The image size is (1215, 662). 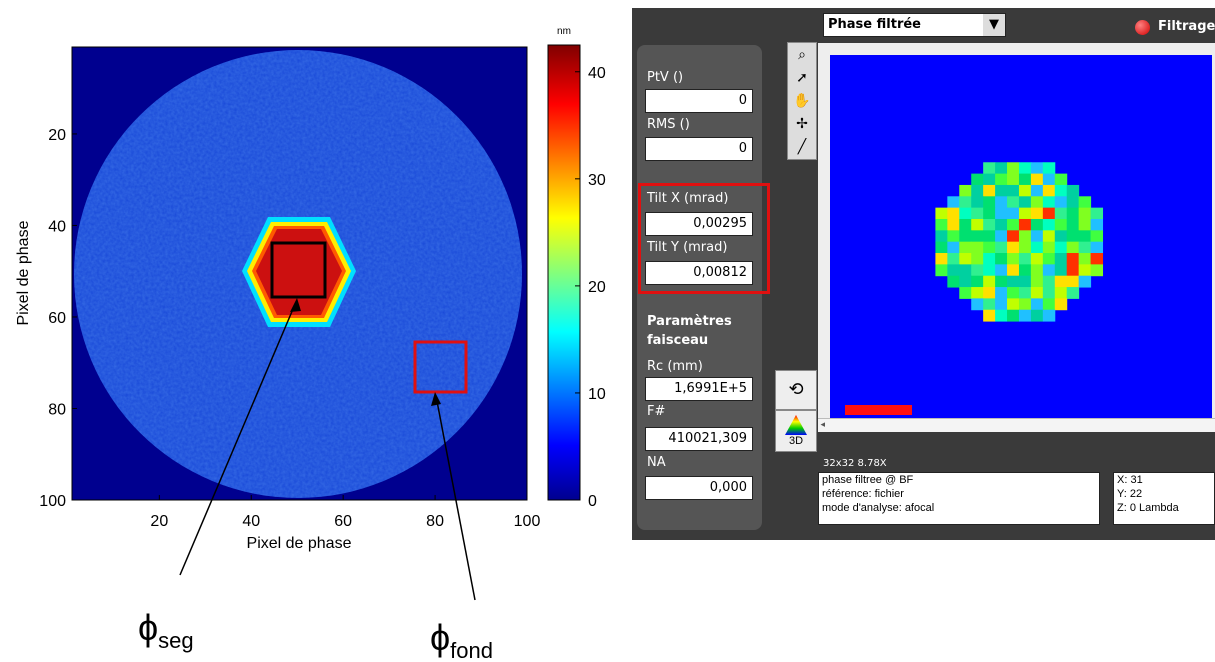 I want to click on y-tick-label: 40, so click(x=57, y=226).